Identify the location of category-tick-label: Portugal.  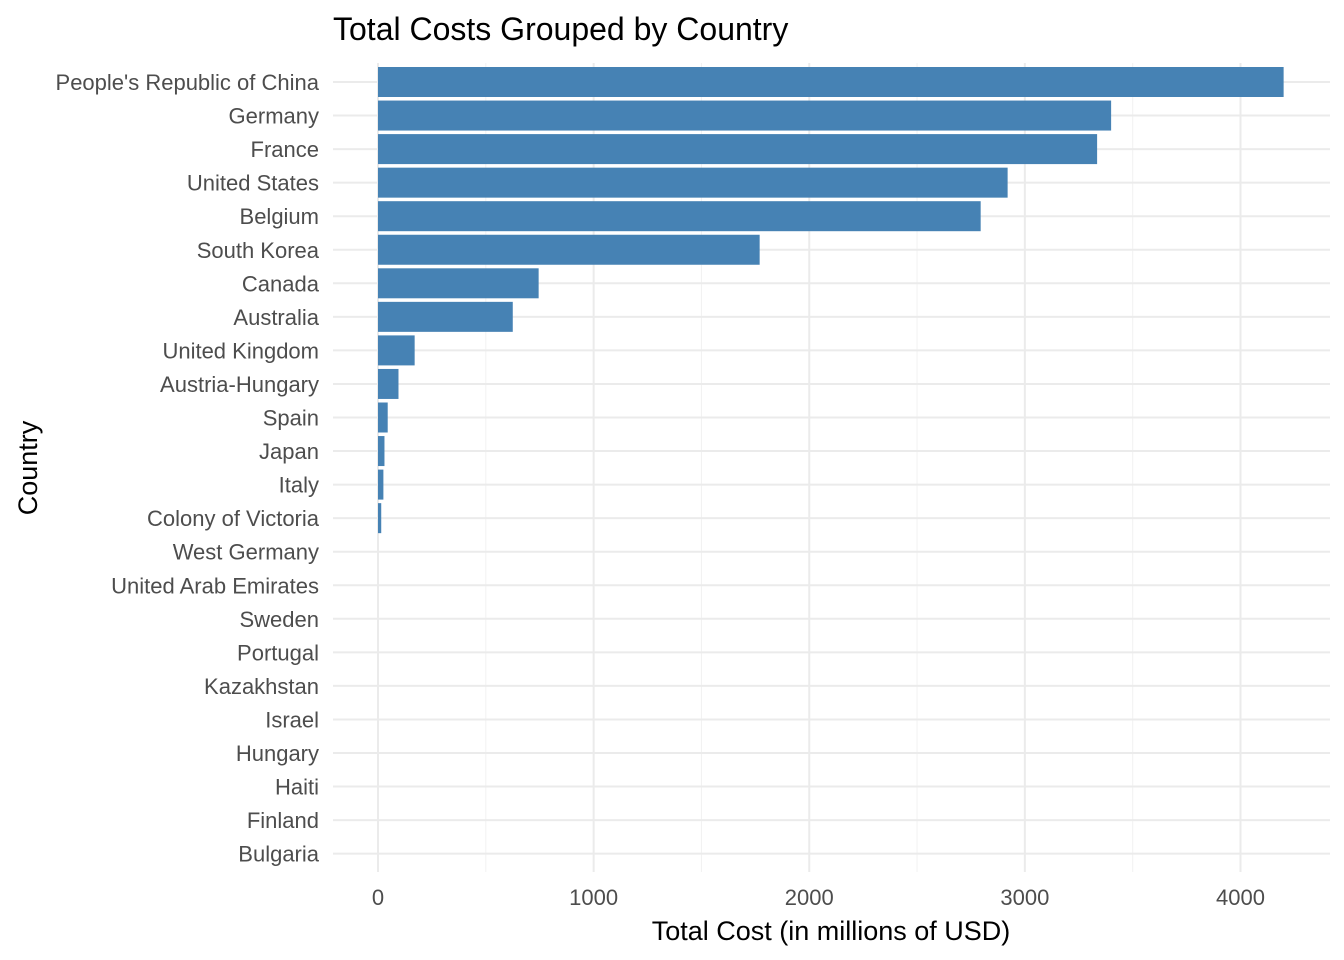
(278, 652).